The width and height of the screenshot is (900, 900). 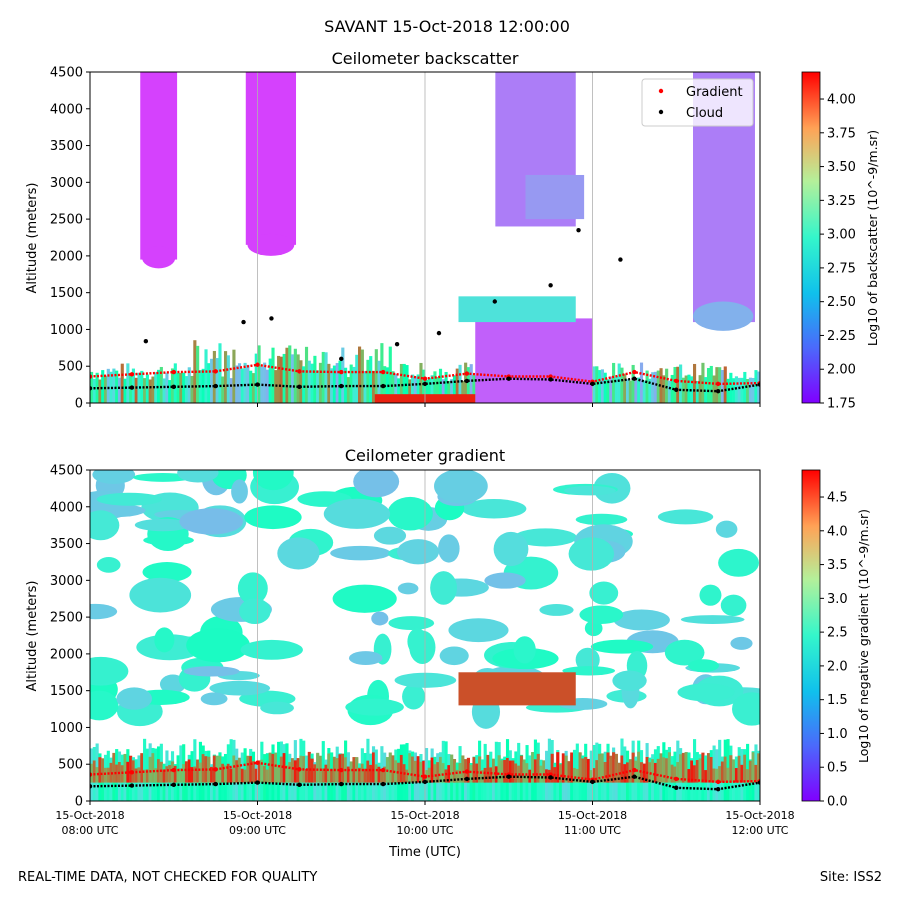 I want to click on colorbar-tick-label: 4.0, so click(x=837, y=531).